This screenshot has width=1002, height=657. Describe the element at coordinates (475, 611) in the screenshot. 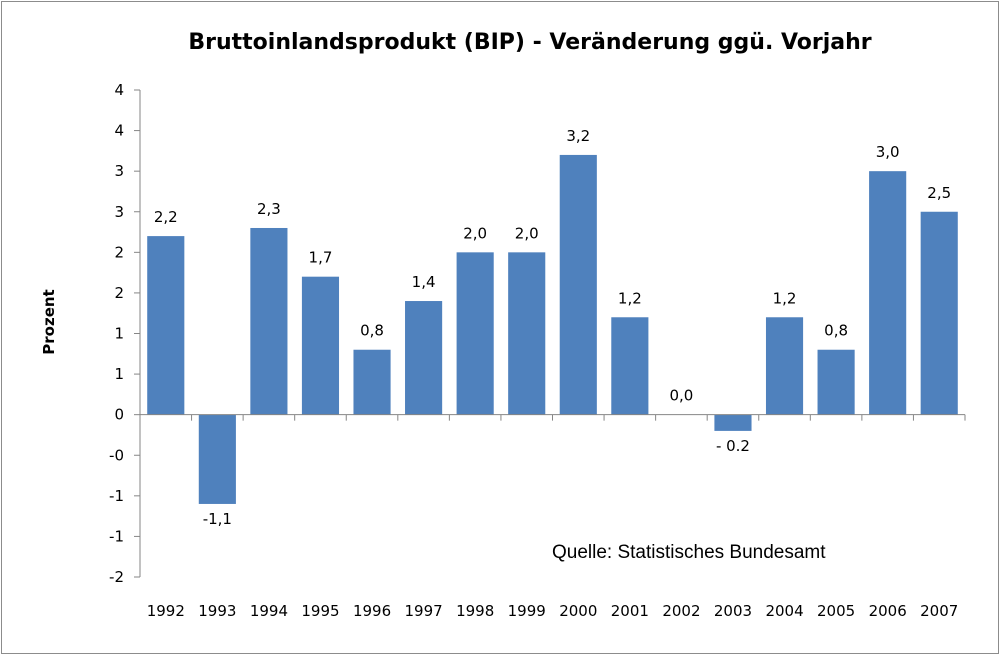

I see `x-tick-label-1998: 1998` at that location.